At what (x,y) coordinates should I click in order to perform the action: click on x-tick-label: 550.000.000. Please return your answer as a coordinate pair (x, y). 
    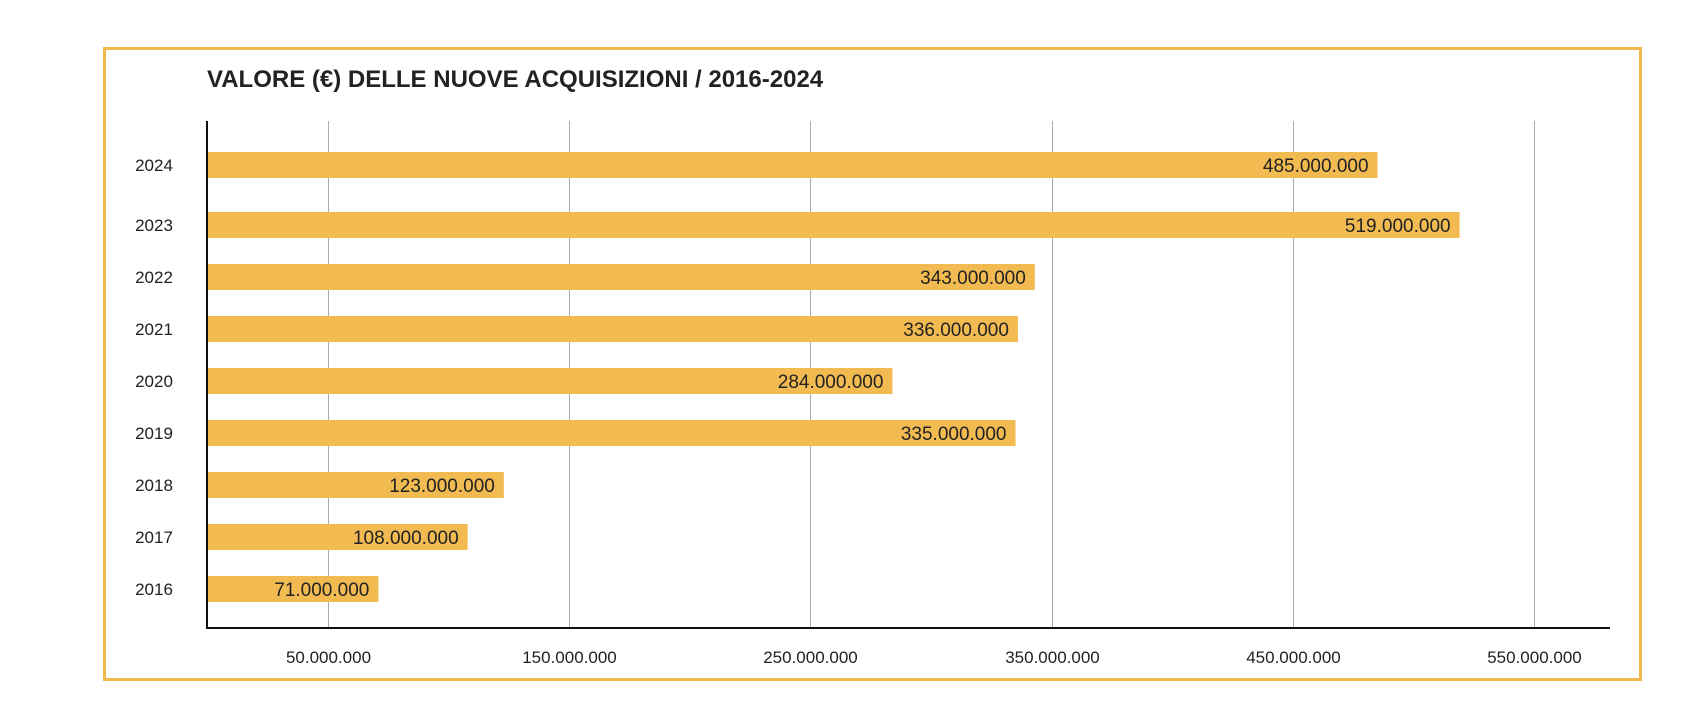
    Looking at the image, I should click on (1534, 657).